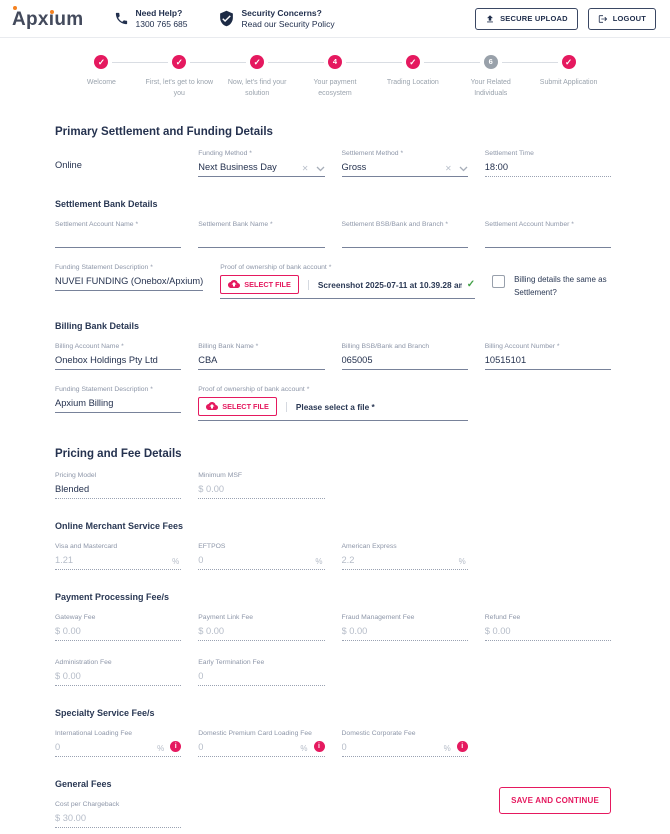 This screenshot has width=670, height=834. Describe the element at coordinates (490, 62) in the screenshot. I see `step-circle-number: 6` at that location.